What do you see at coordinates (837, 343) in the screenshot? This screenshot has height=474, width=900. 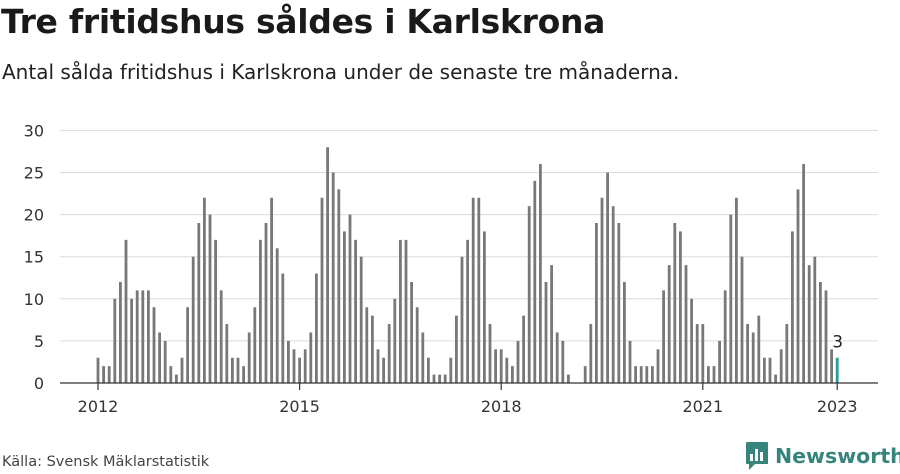 I see `last-value-label: 3` at bounding box center [837, 343].